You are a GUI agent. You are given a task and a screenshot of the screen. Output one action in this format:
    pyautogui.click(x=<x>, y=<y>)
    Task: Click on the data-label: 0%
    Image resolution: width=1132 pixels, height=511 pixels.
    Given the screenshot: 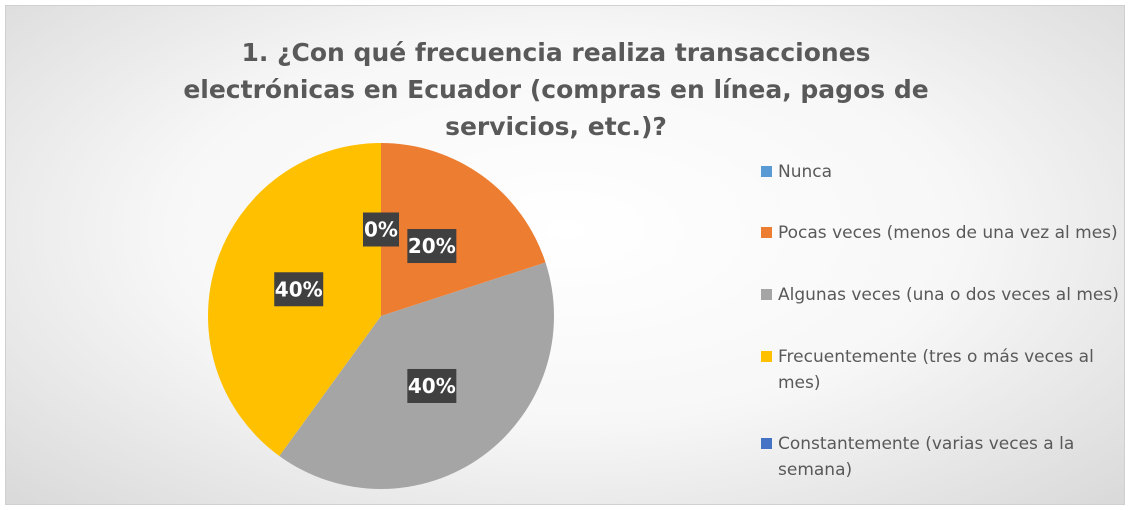 What is the action you would take?
    pyautogui.click(x=381, y=230)
    